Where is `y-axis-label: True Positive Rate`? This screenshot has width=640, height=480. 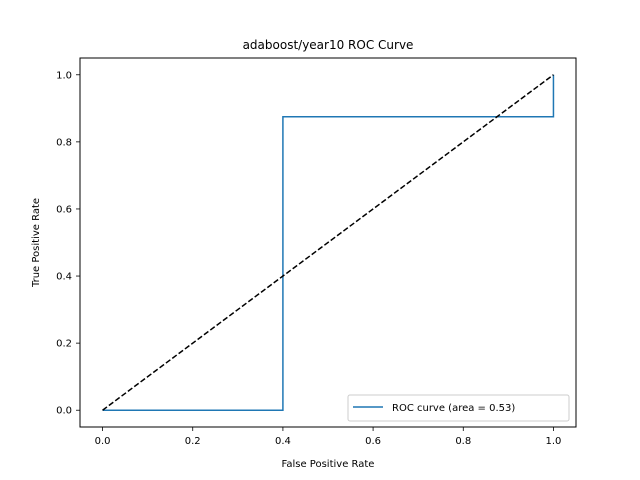
y-axis-label: True Positive Rate is located at coordinates (36, 243).